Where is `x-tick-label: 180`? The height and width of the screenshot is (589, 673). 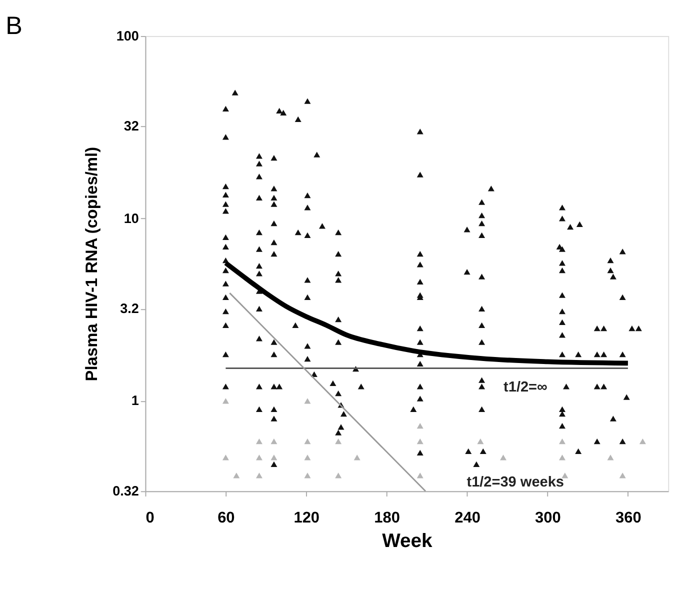
x-tick-label: 180 is located at coordinates (387, 518).